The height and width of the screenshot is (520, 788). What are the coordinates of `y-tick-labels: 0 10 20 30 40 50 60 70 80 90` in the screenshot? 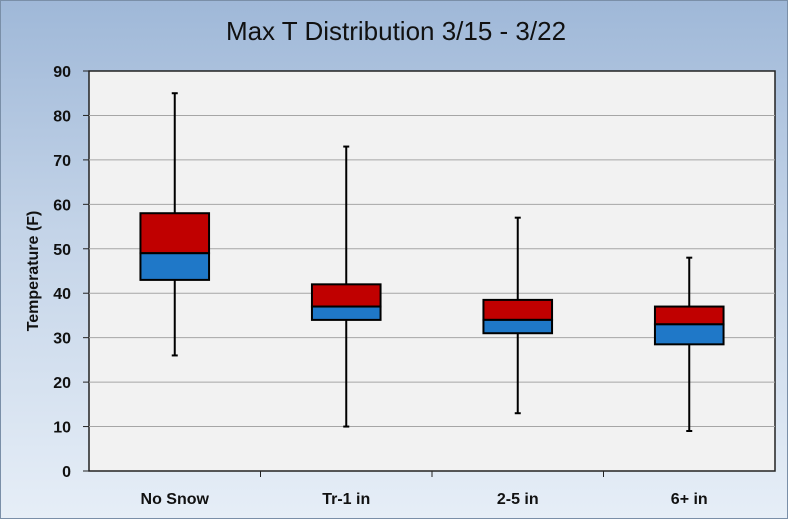 It's located at (62, 272).